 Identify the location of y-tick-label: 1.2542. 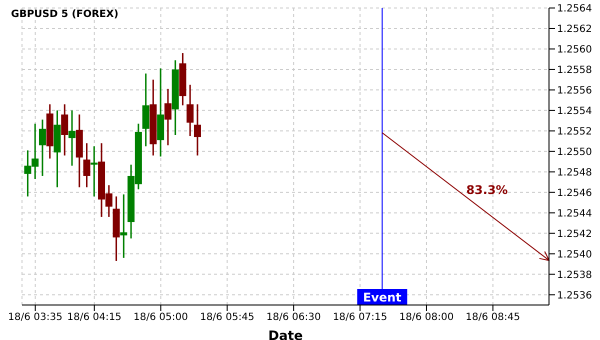
(574, 234).